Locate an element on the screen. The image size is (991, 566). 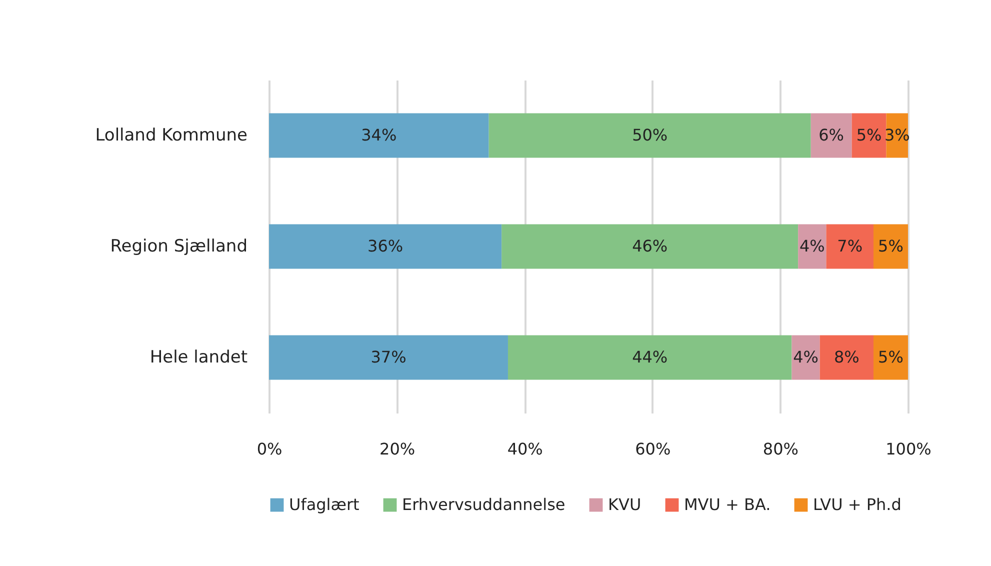
y-tick-label: Region Sjælland is located at coordinates (179, 246).